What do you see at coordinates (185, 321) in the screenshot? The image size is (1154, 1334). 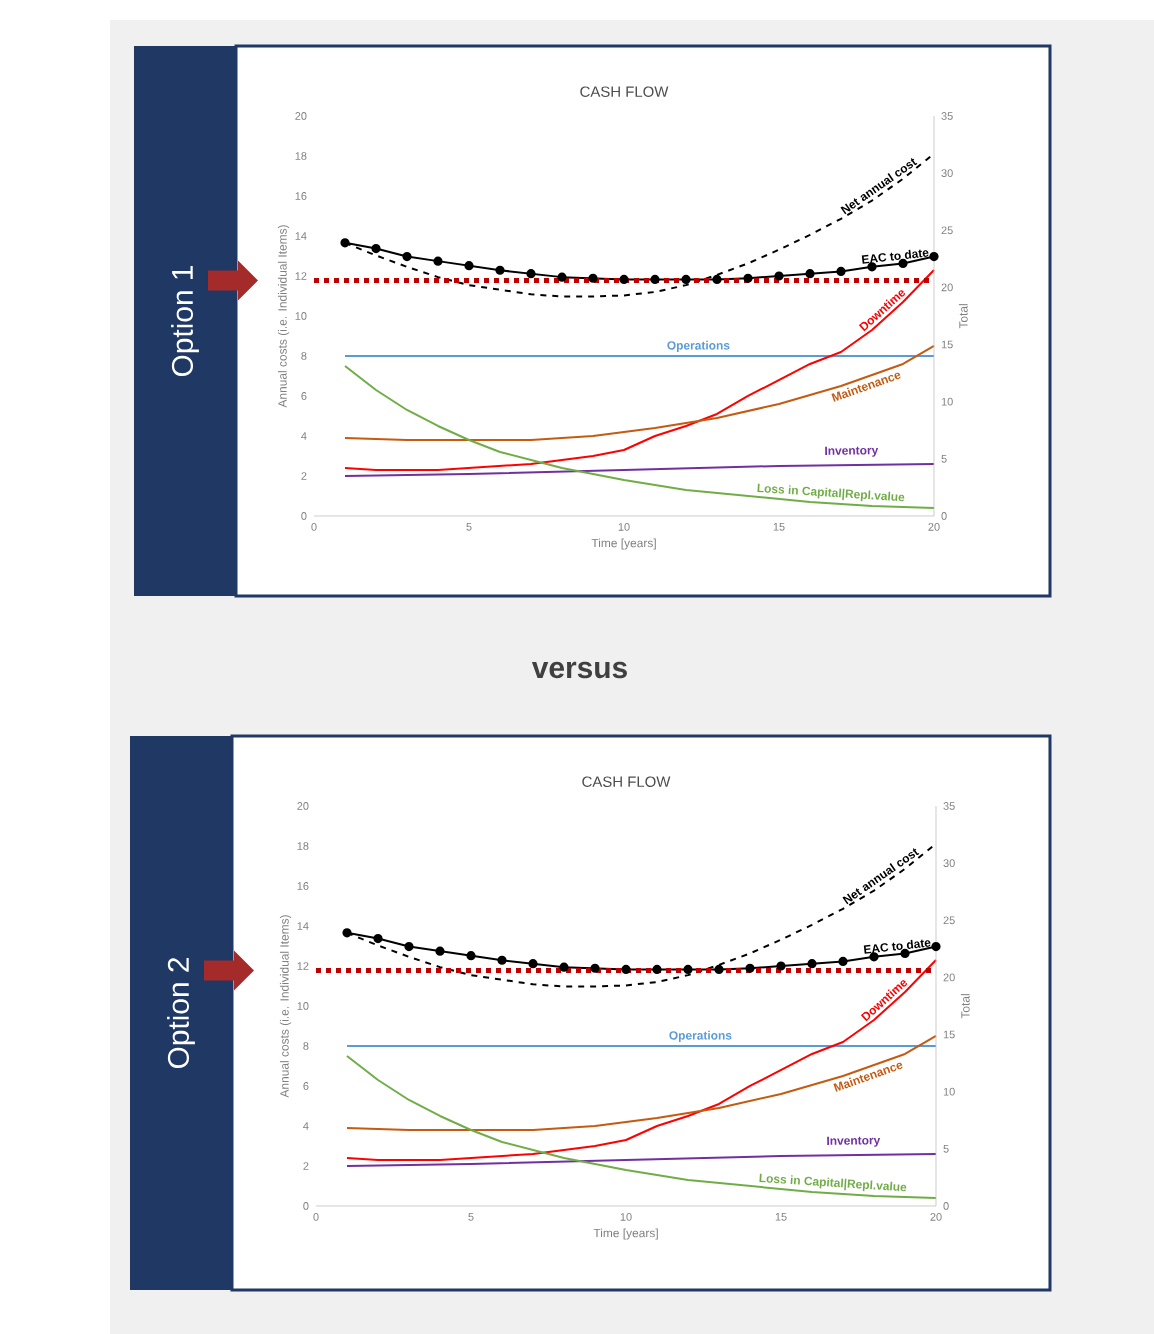 I see `text: Option 1` at bounding box center [185, 321].